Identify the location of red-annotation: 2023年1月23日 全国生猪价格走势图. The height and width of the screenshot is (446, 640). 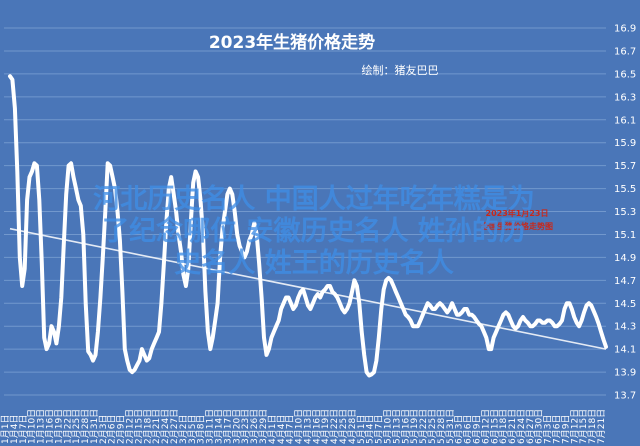
(516, 219).